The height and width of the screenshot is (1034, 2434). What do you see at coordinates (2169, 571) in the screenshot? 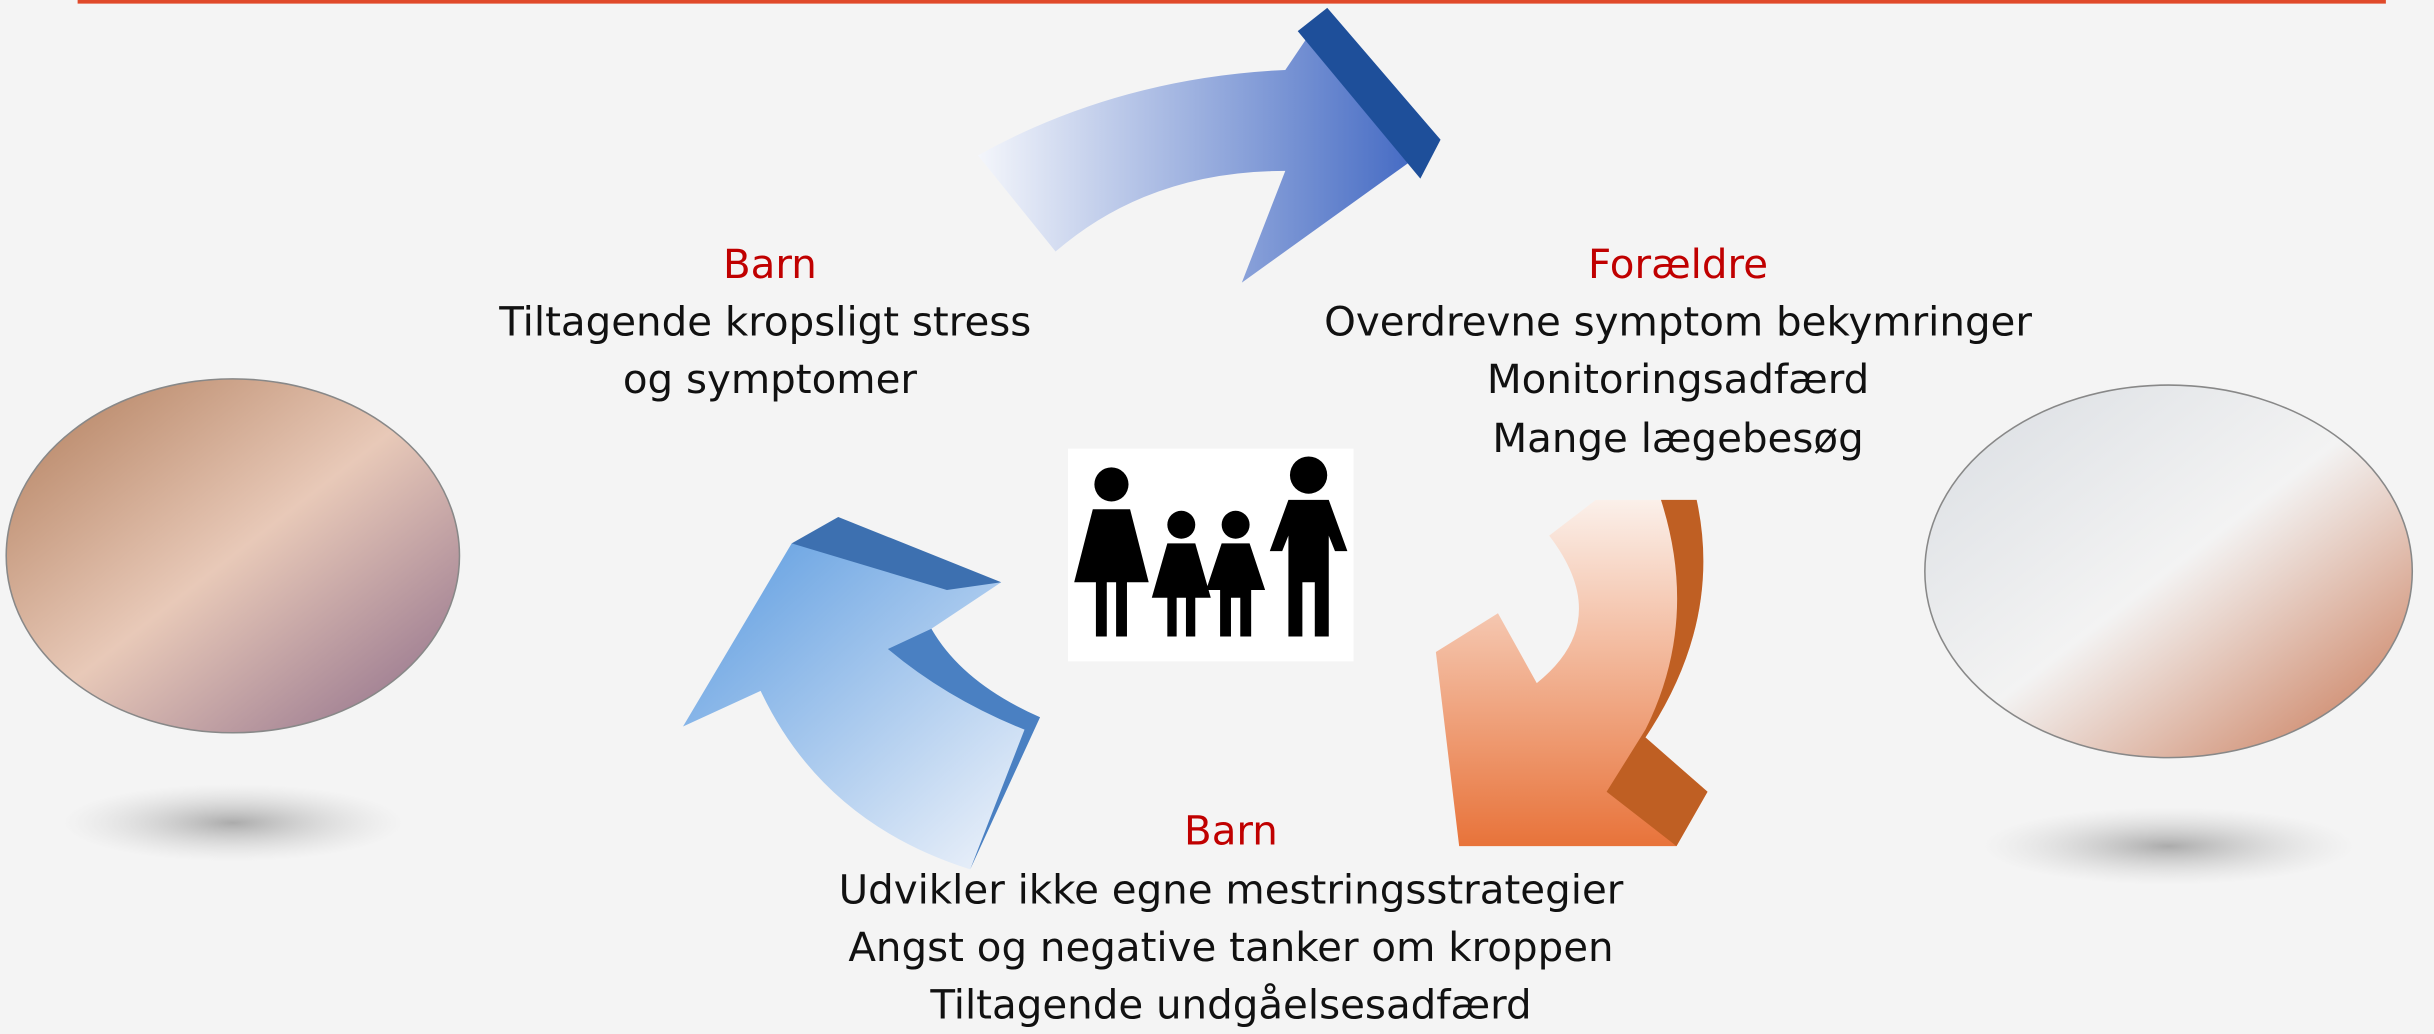
I see `photo-doctor` at bounding box center [2169, 571].